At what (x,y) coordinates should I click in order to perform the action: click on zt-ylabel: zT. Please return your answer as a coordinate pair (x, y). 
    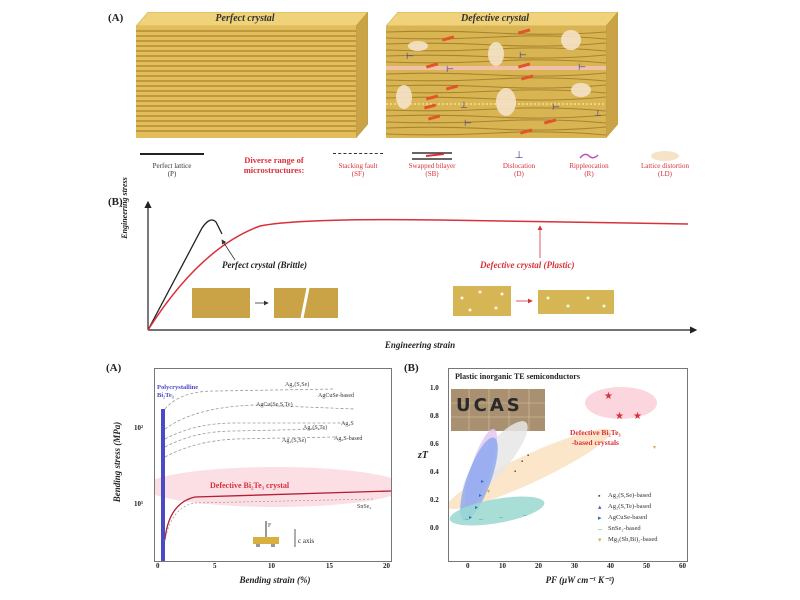
    Looking at the image, I should click on (423, 455).